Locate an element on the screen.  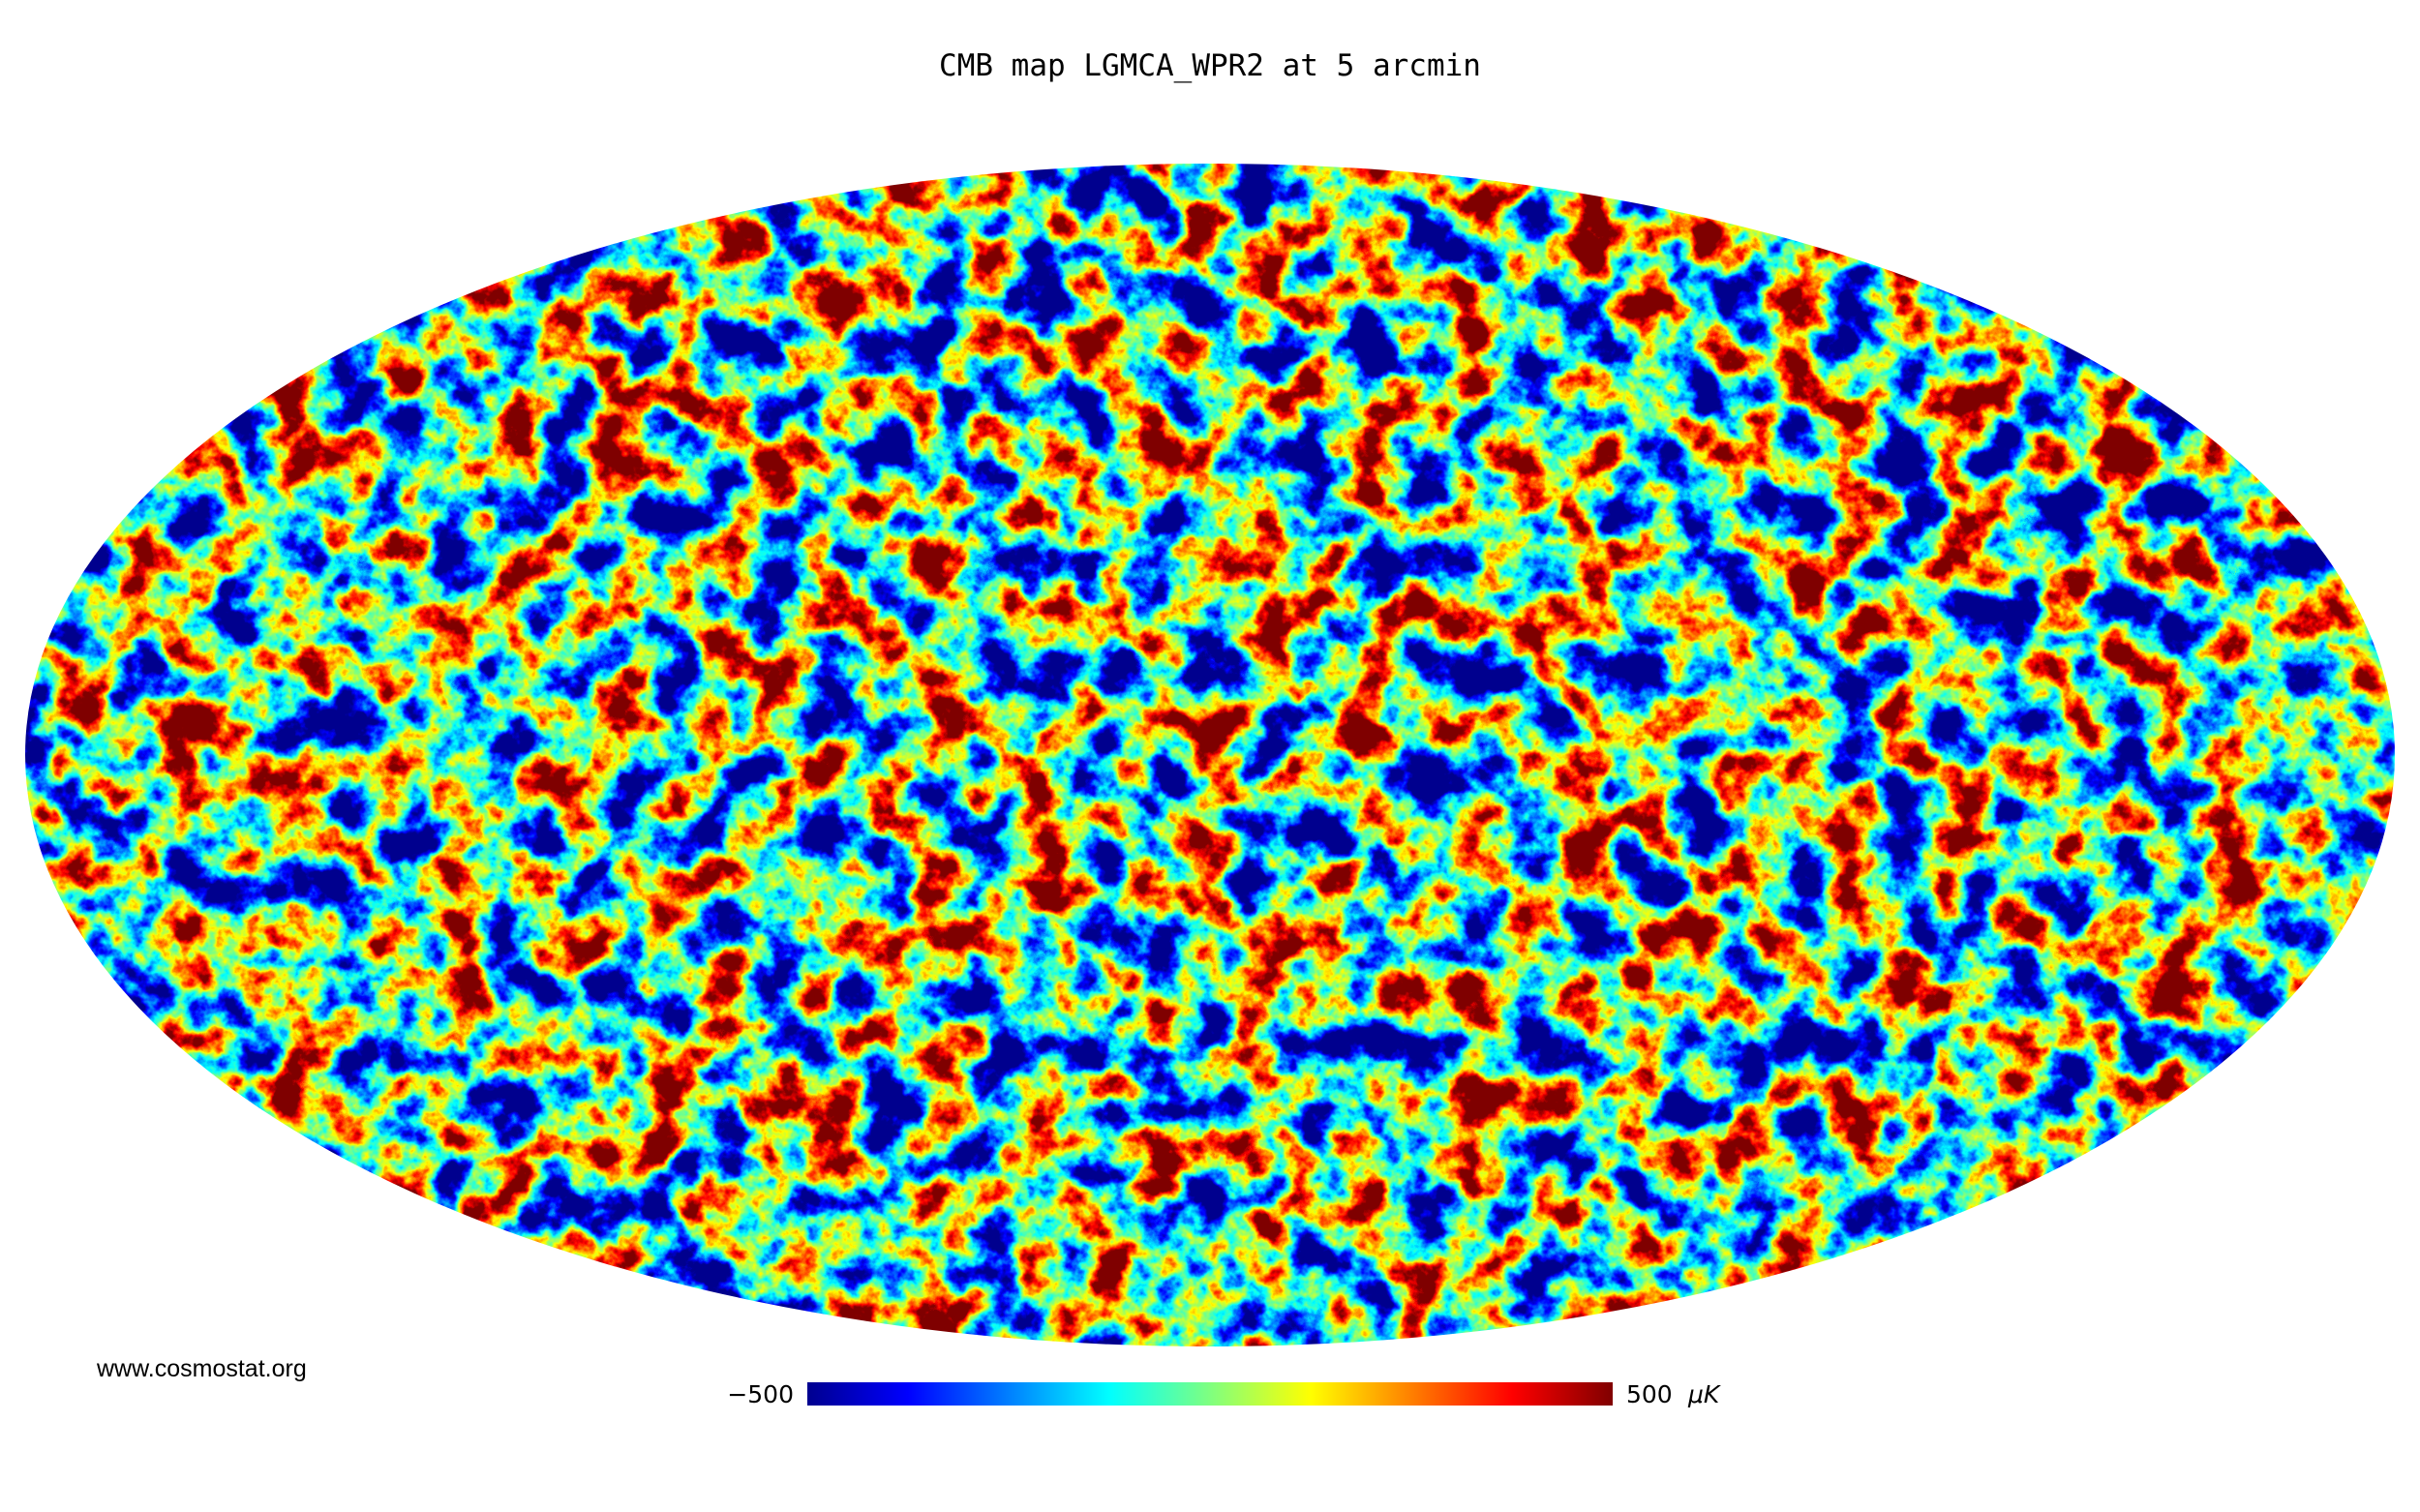
footer-credit: www.cosmostat.org is located at coordinates (201, 1368).